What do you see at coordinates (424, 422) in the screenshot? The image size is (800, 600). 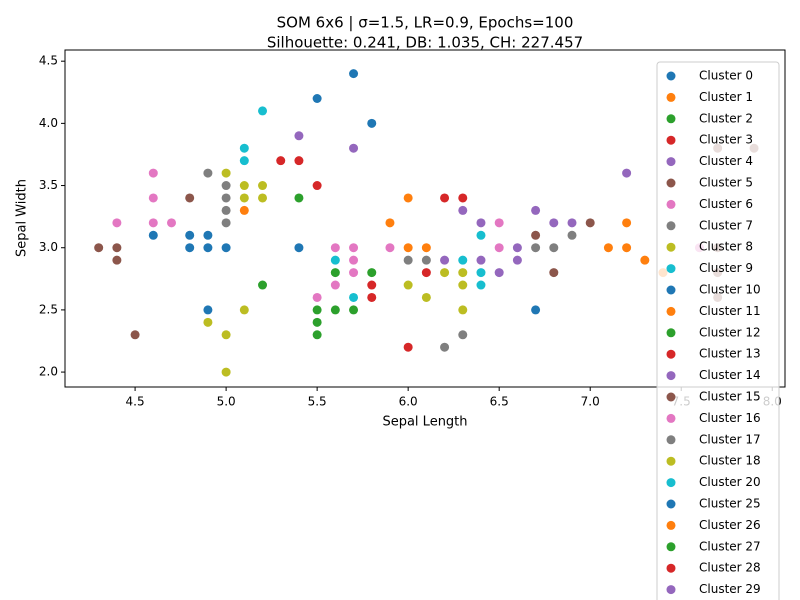 I see `x-axis-label: Sepal Length` at bounding box center [424, 422].